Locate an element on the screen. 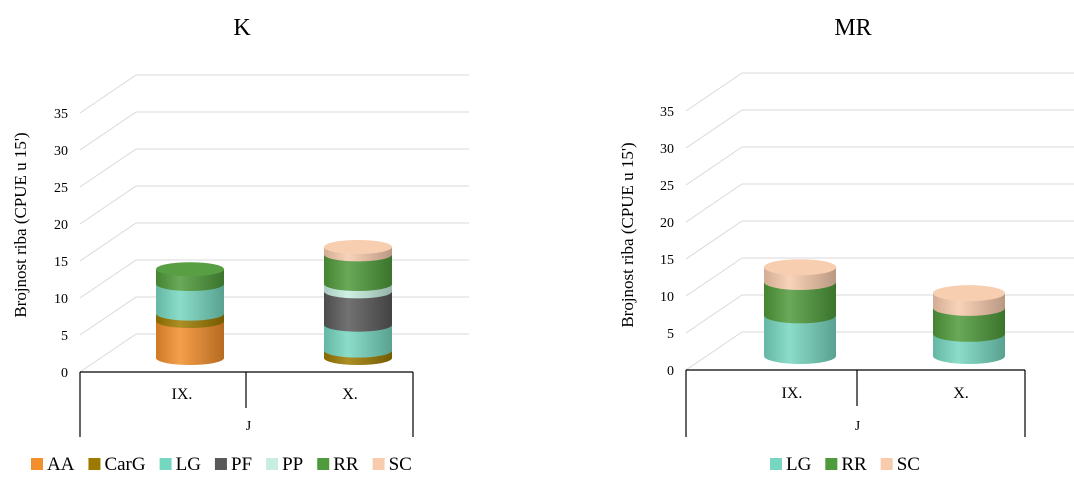 This screenshot has width=1074, height=479. legend: LG RR SC is located at coordinates (845, 464).